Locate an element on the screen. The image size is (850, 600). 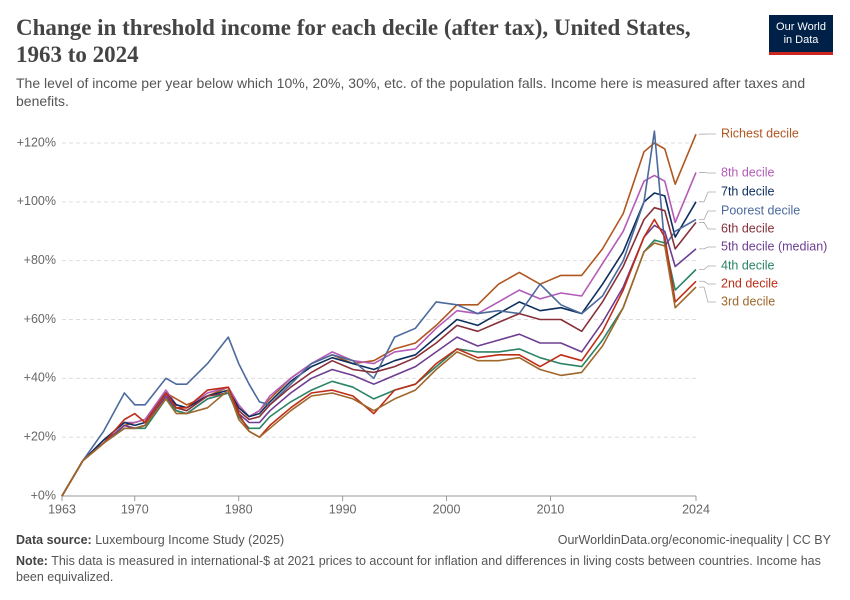
legend-label: 7th decile is located at coordinates (748, 191).